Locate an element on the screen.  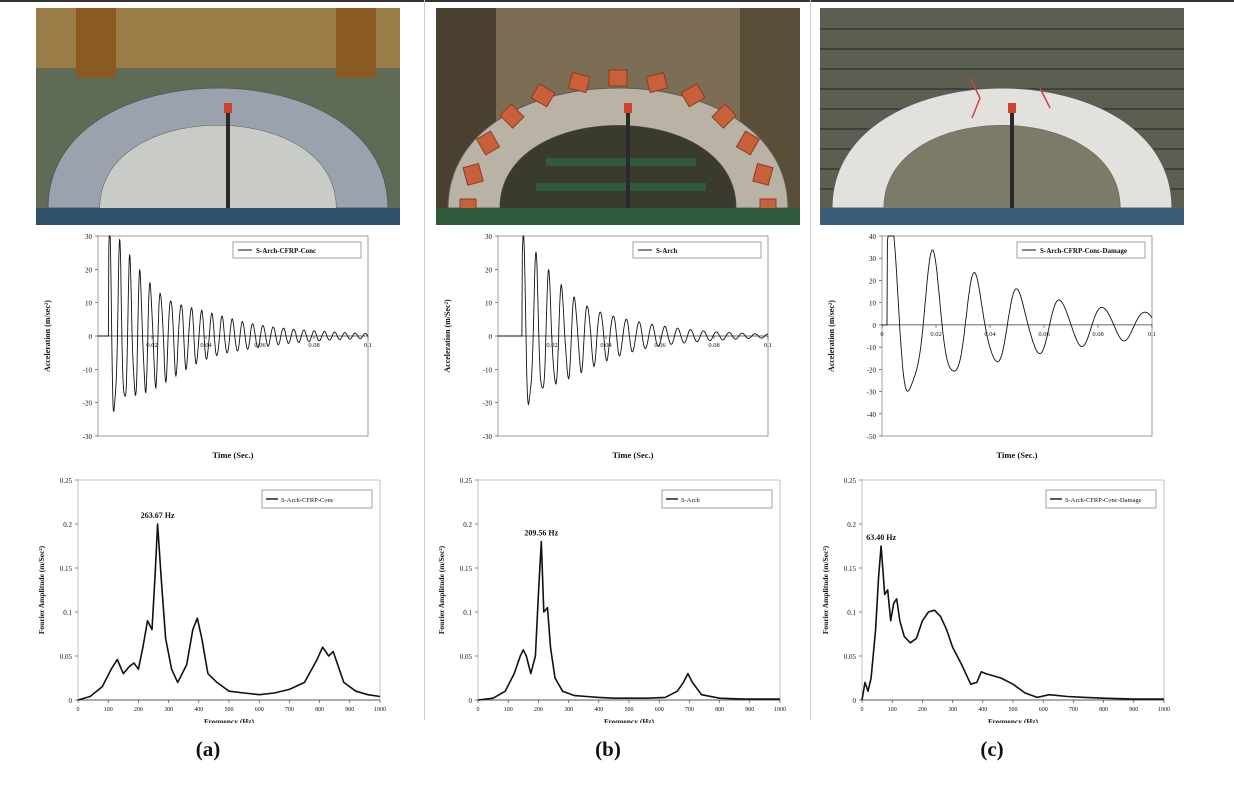
legend-label: S-Arch is located at coordinates (691, 500).